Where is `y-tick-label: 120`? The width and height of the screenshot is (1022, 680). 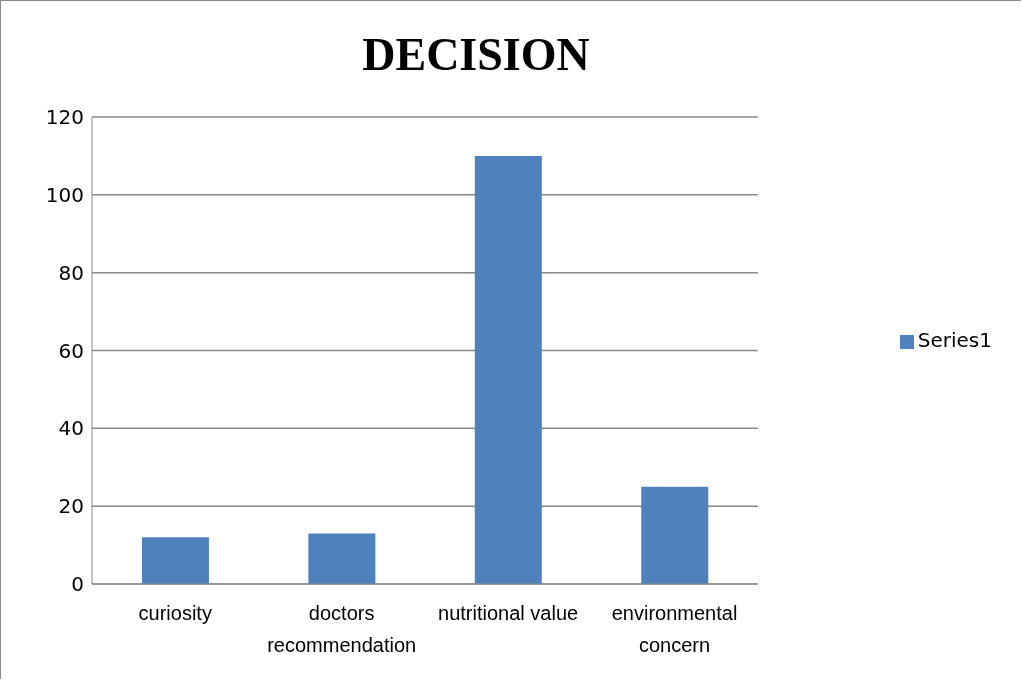
y-tick-label: 120 is located at coordinates (64, 117).